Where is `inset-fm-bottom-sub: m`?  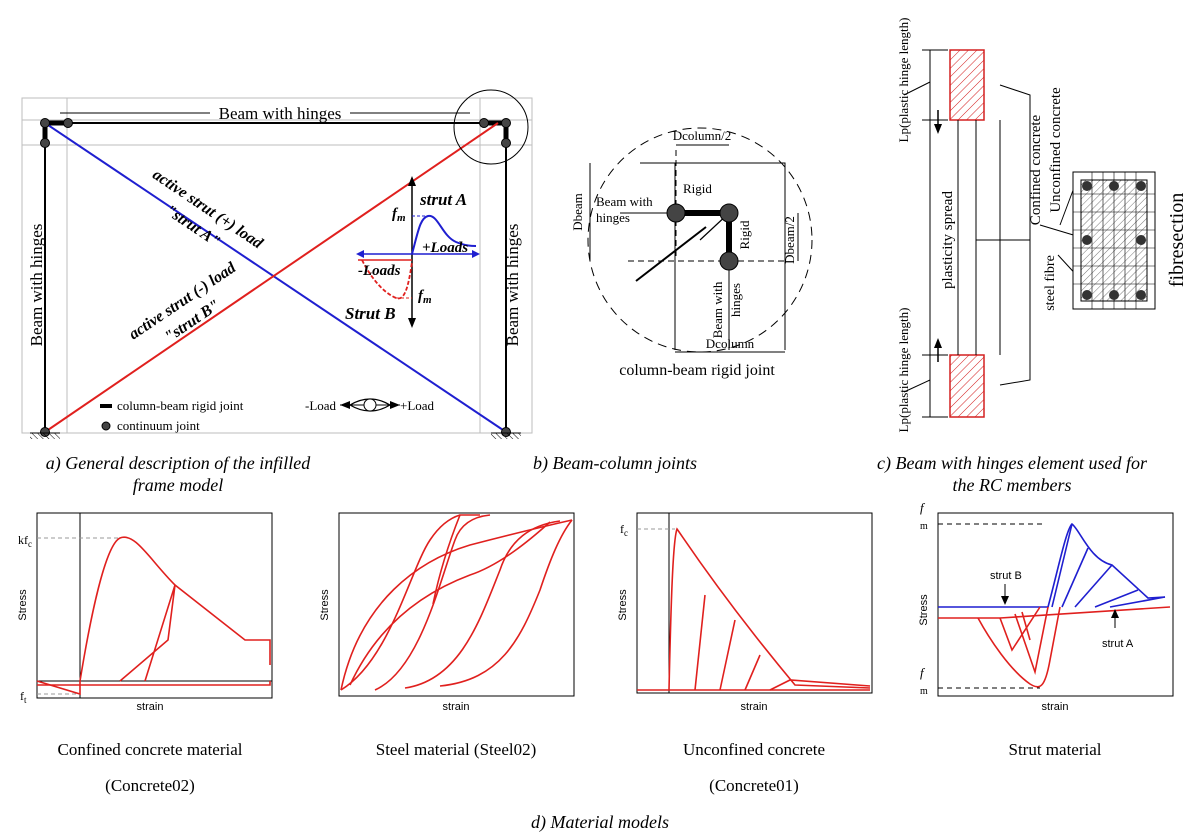 inset-fm-bottom-sub: m is located at coordinates (427, 300).